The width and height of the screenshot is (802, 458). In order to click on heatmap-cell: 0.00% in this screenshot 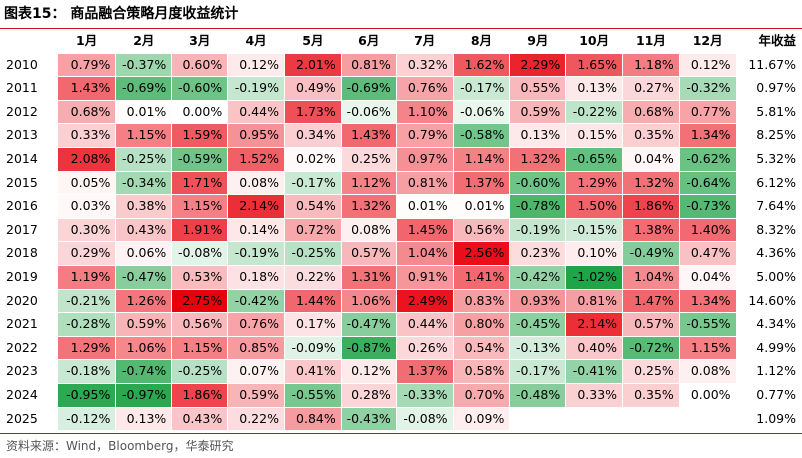, I will do `click(200, 112)`.